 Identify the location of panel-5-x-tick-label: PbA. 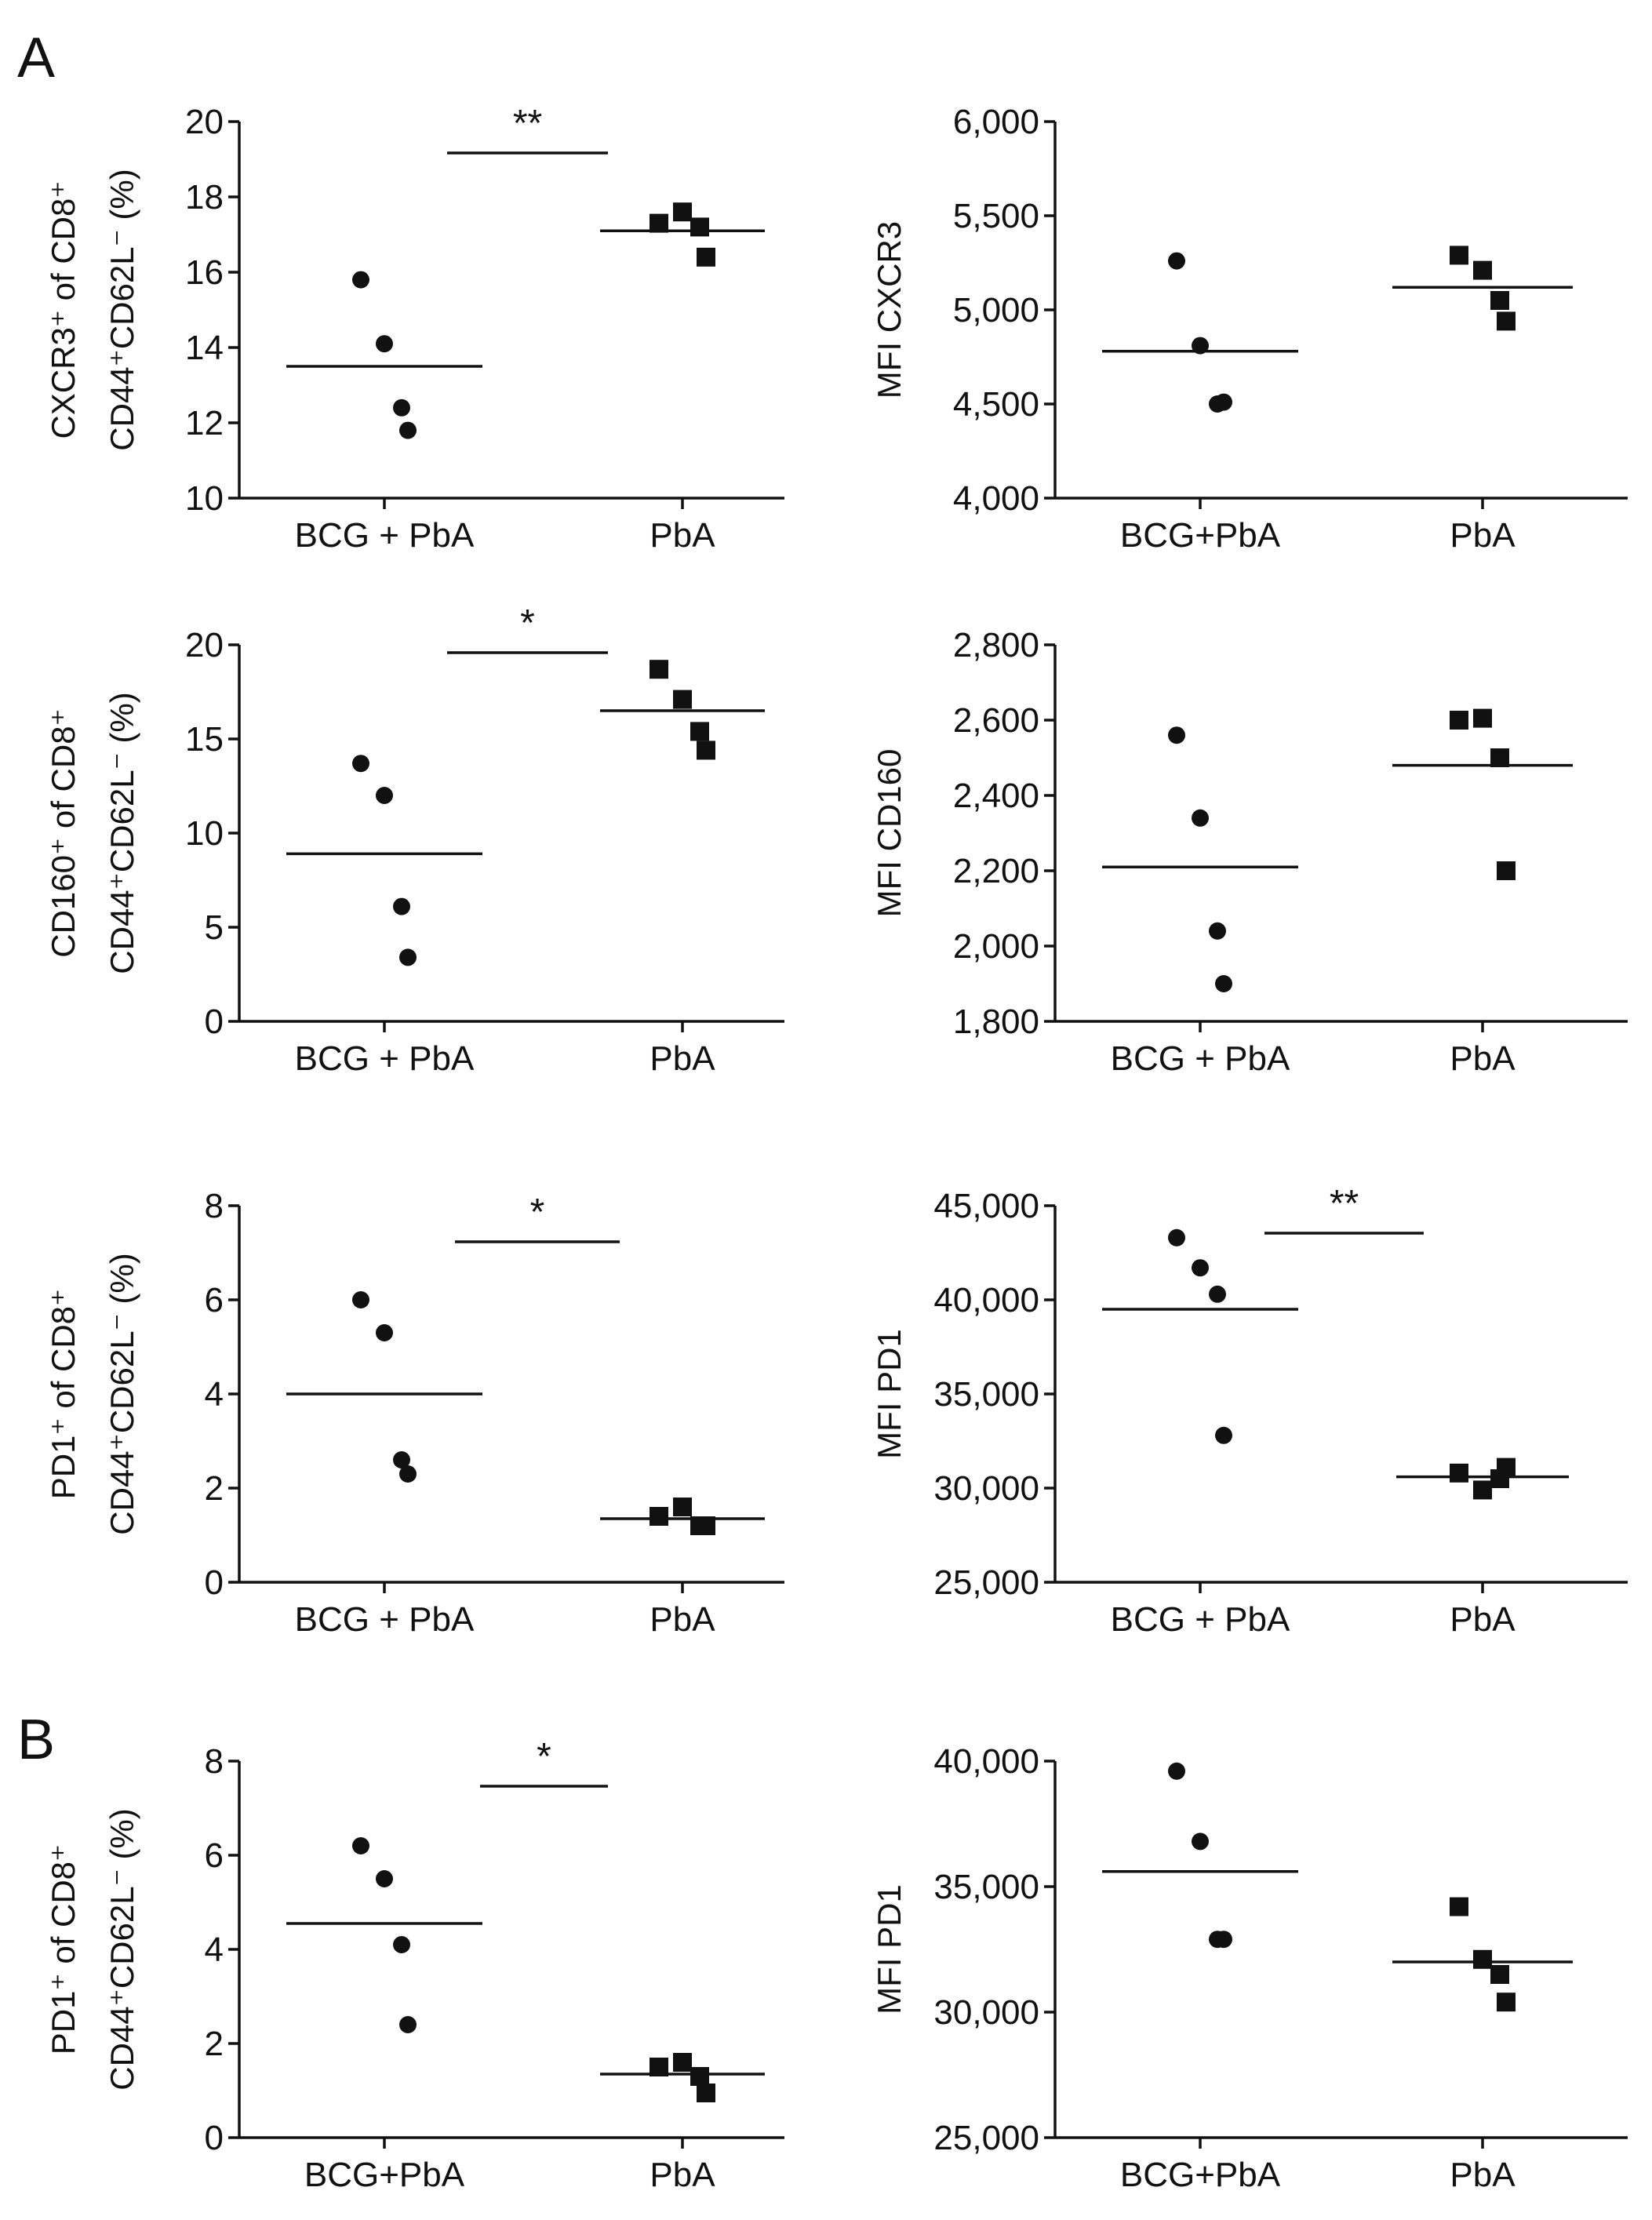
(683, 1619).